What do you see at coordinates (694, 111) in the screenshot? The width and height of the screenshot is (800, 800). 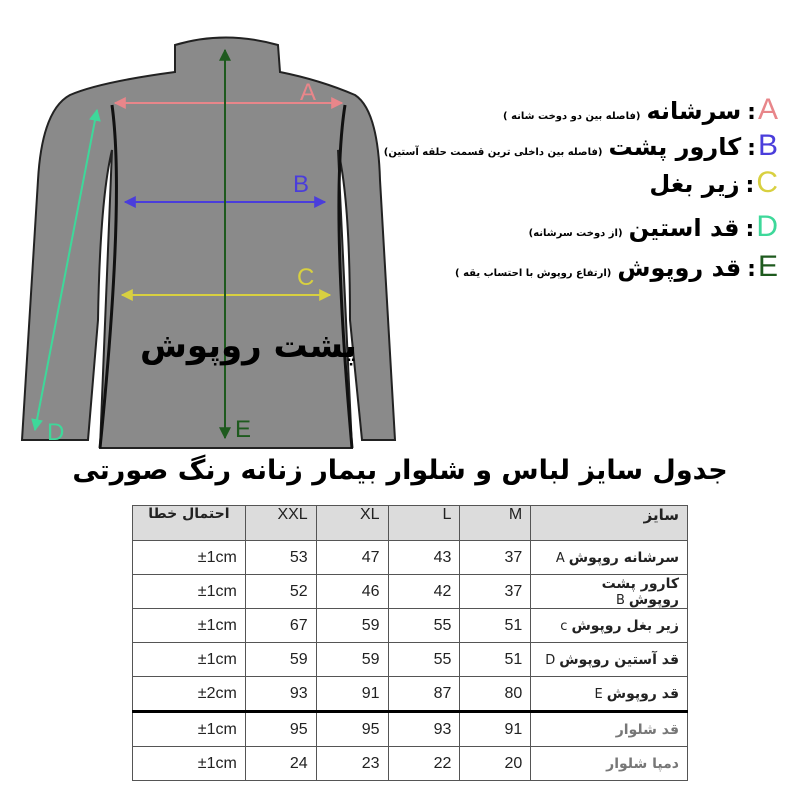 I see `legend-name: سرشانه` at bounding box center [694, 111].